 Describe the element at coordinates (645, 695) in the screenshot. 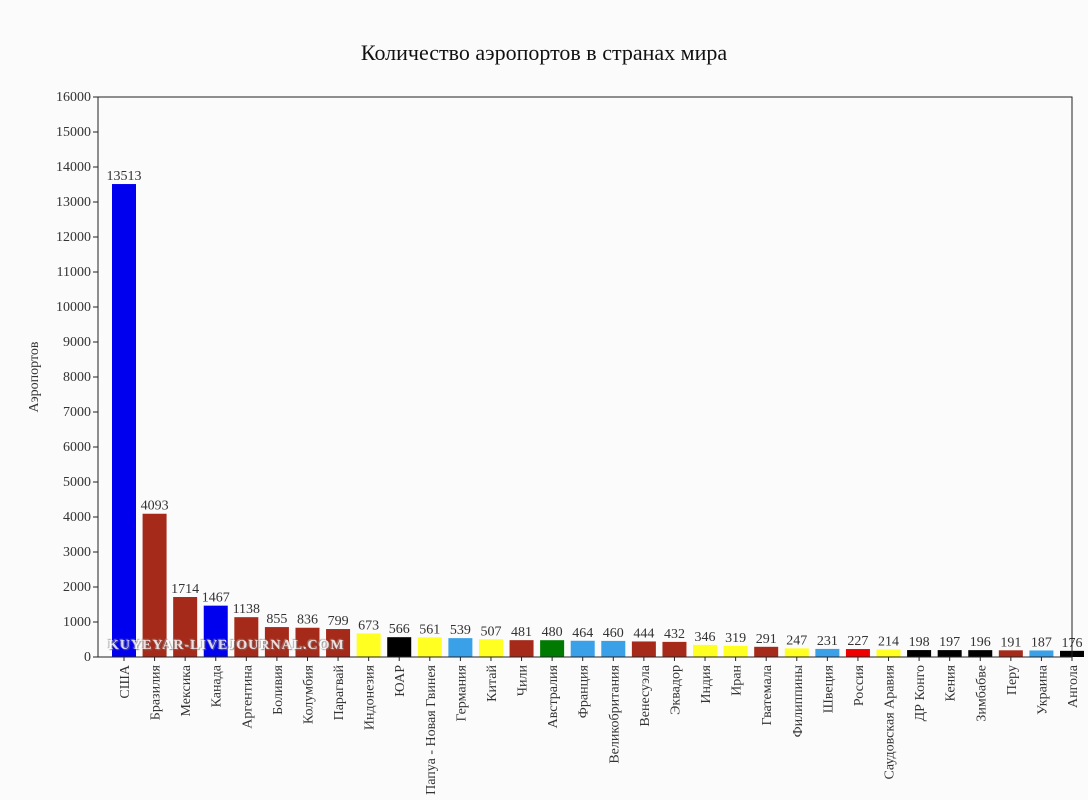

I see `x-tick-label: Венесуэла` at that location.